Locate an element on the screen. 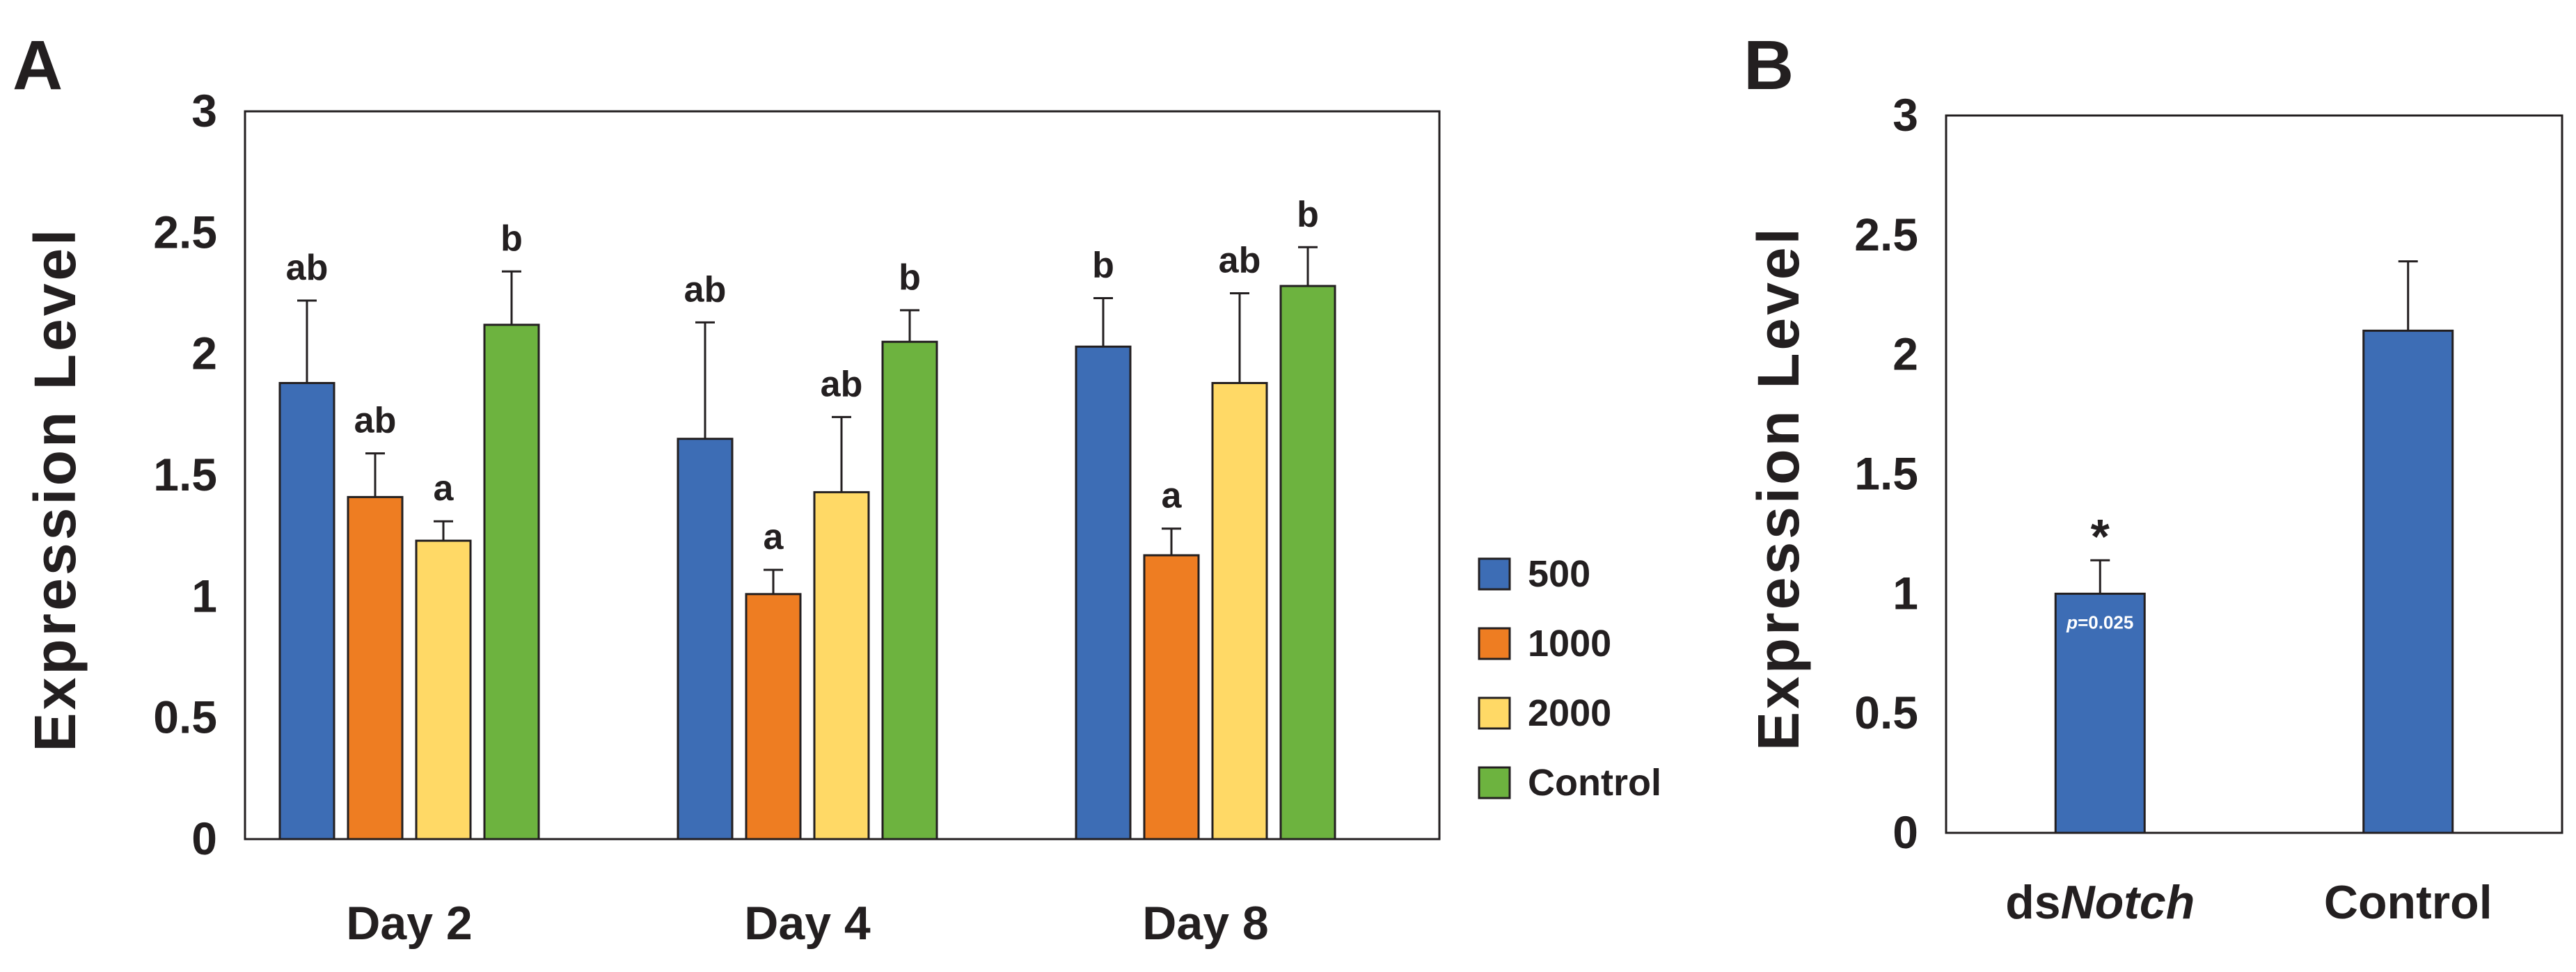 The width and height of the screenshot is (2576, 972). legend-label-500: 500 is located at coordinates (1559, 574).